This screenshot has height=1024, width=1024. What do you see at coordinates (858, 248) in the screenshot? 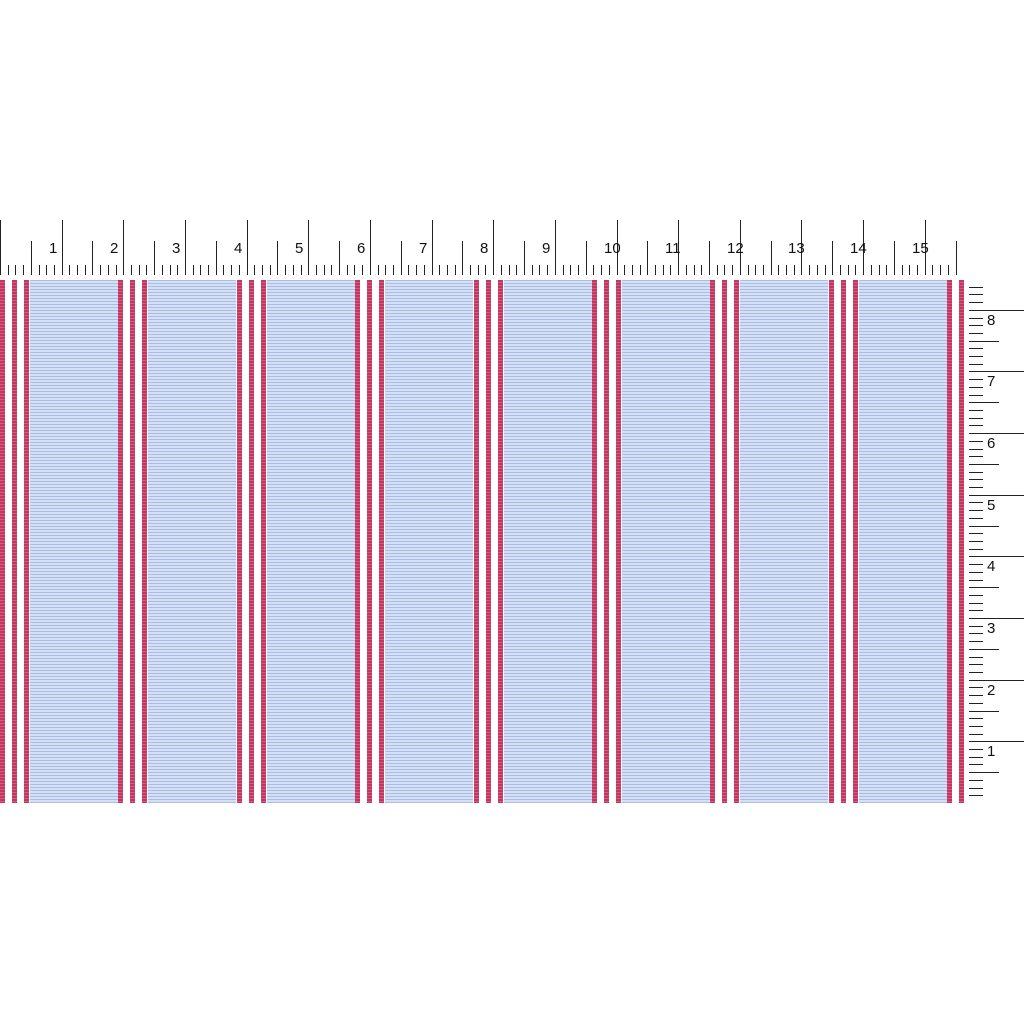
I see `top-ruler-label: 14` at bounding box center [858, 248].